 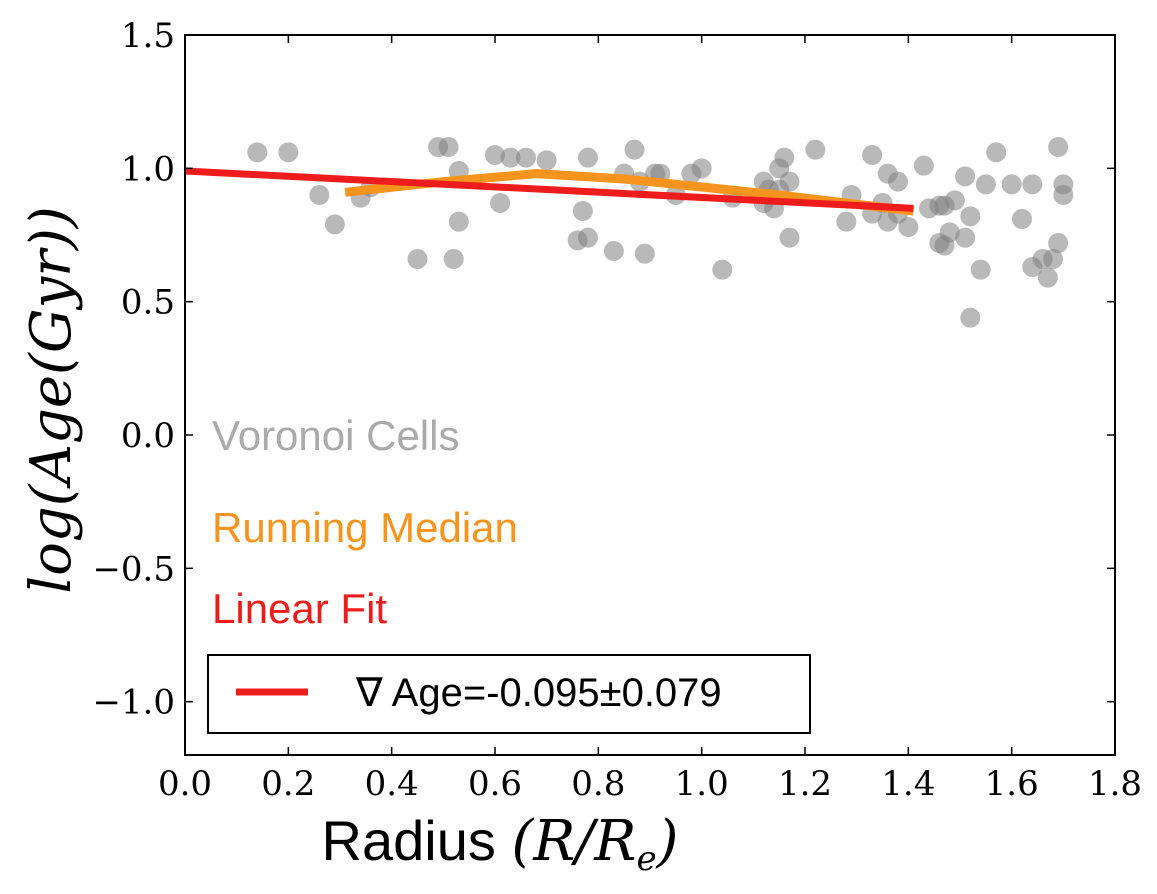 I want to click on x-tick-label: 1.0, so click(x=702, y=784).